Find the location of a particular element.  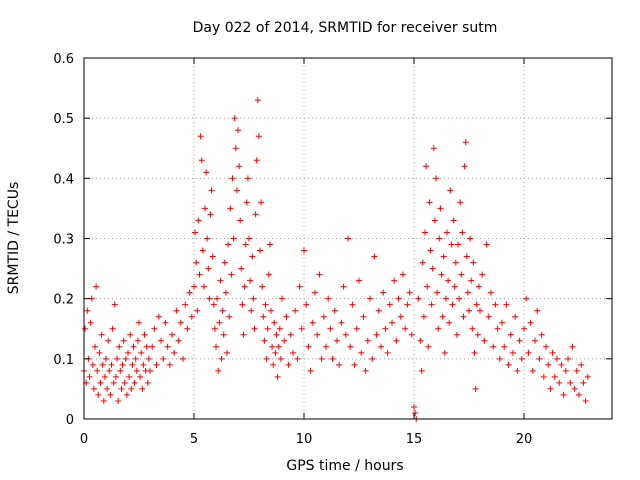

y-tick-label: 0.1 is located at coordinates (63, 360).